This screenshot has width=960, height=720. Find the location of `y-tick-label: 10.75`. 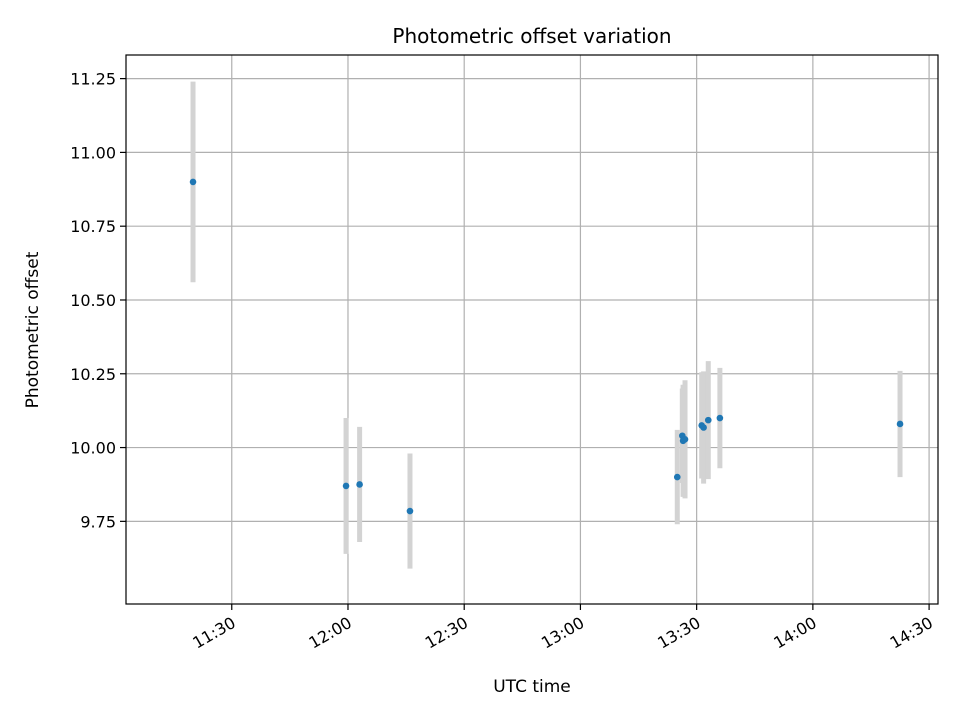

y-tick-label: 10.75 is located at coordinates (93, 226).